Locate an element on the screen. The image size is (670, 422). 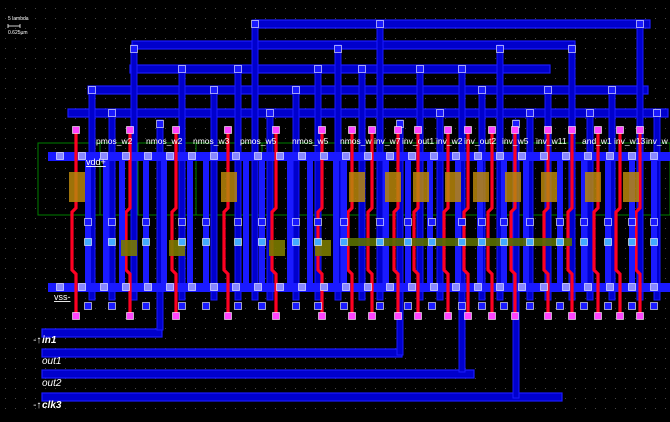
pin-label-out1: out1 is located at coordinates (51, 361).